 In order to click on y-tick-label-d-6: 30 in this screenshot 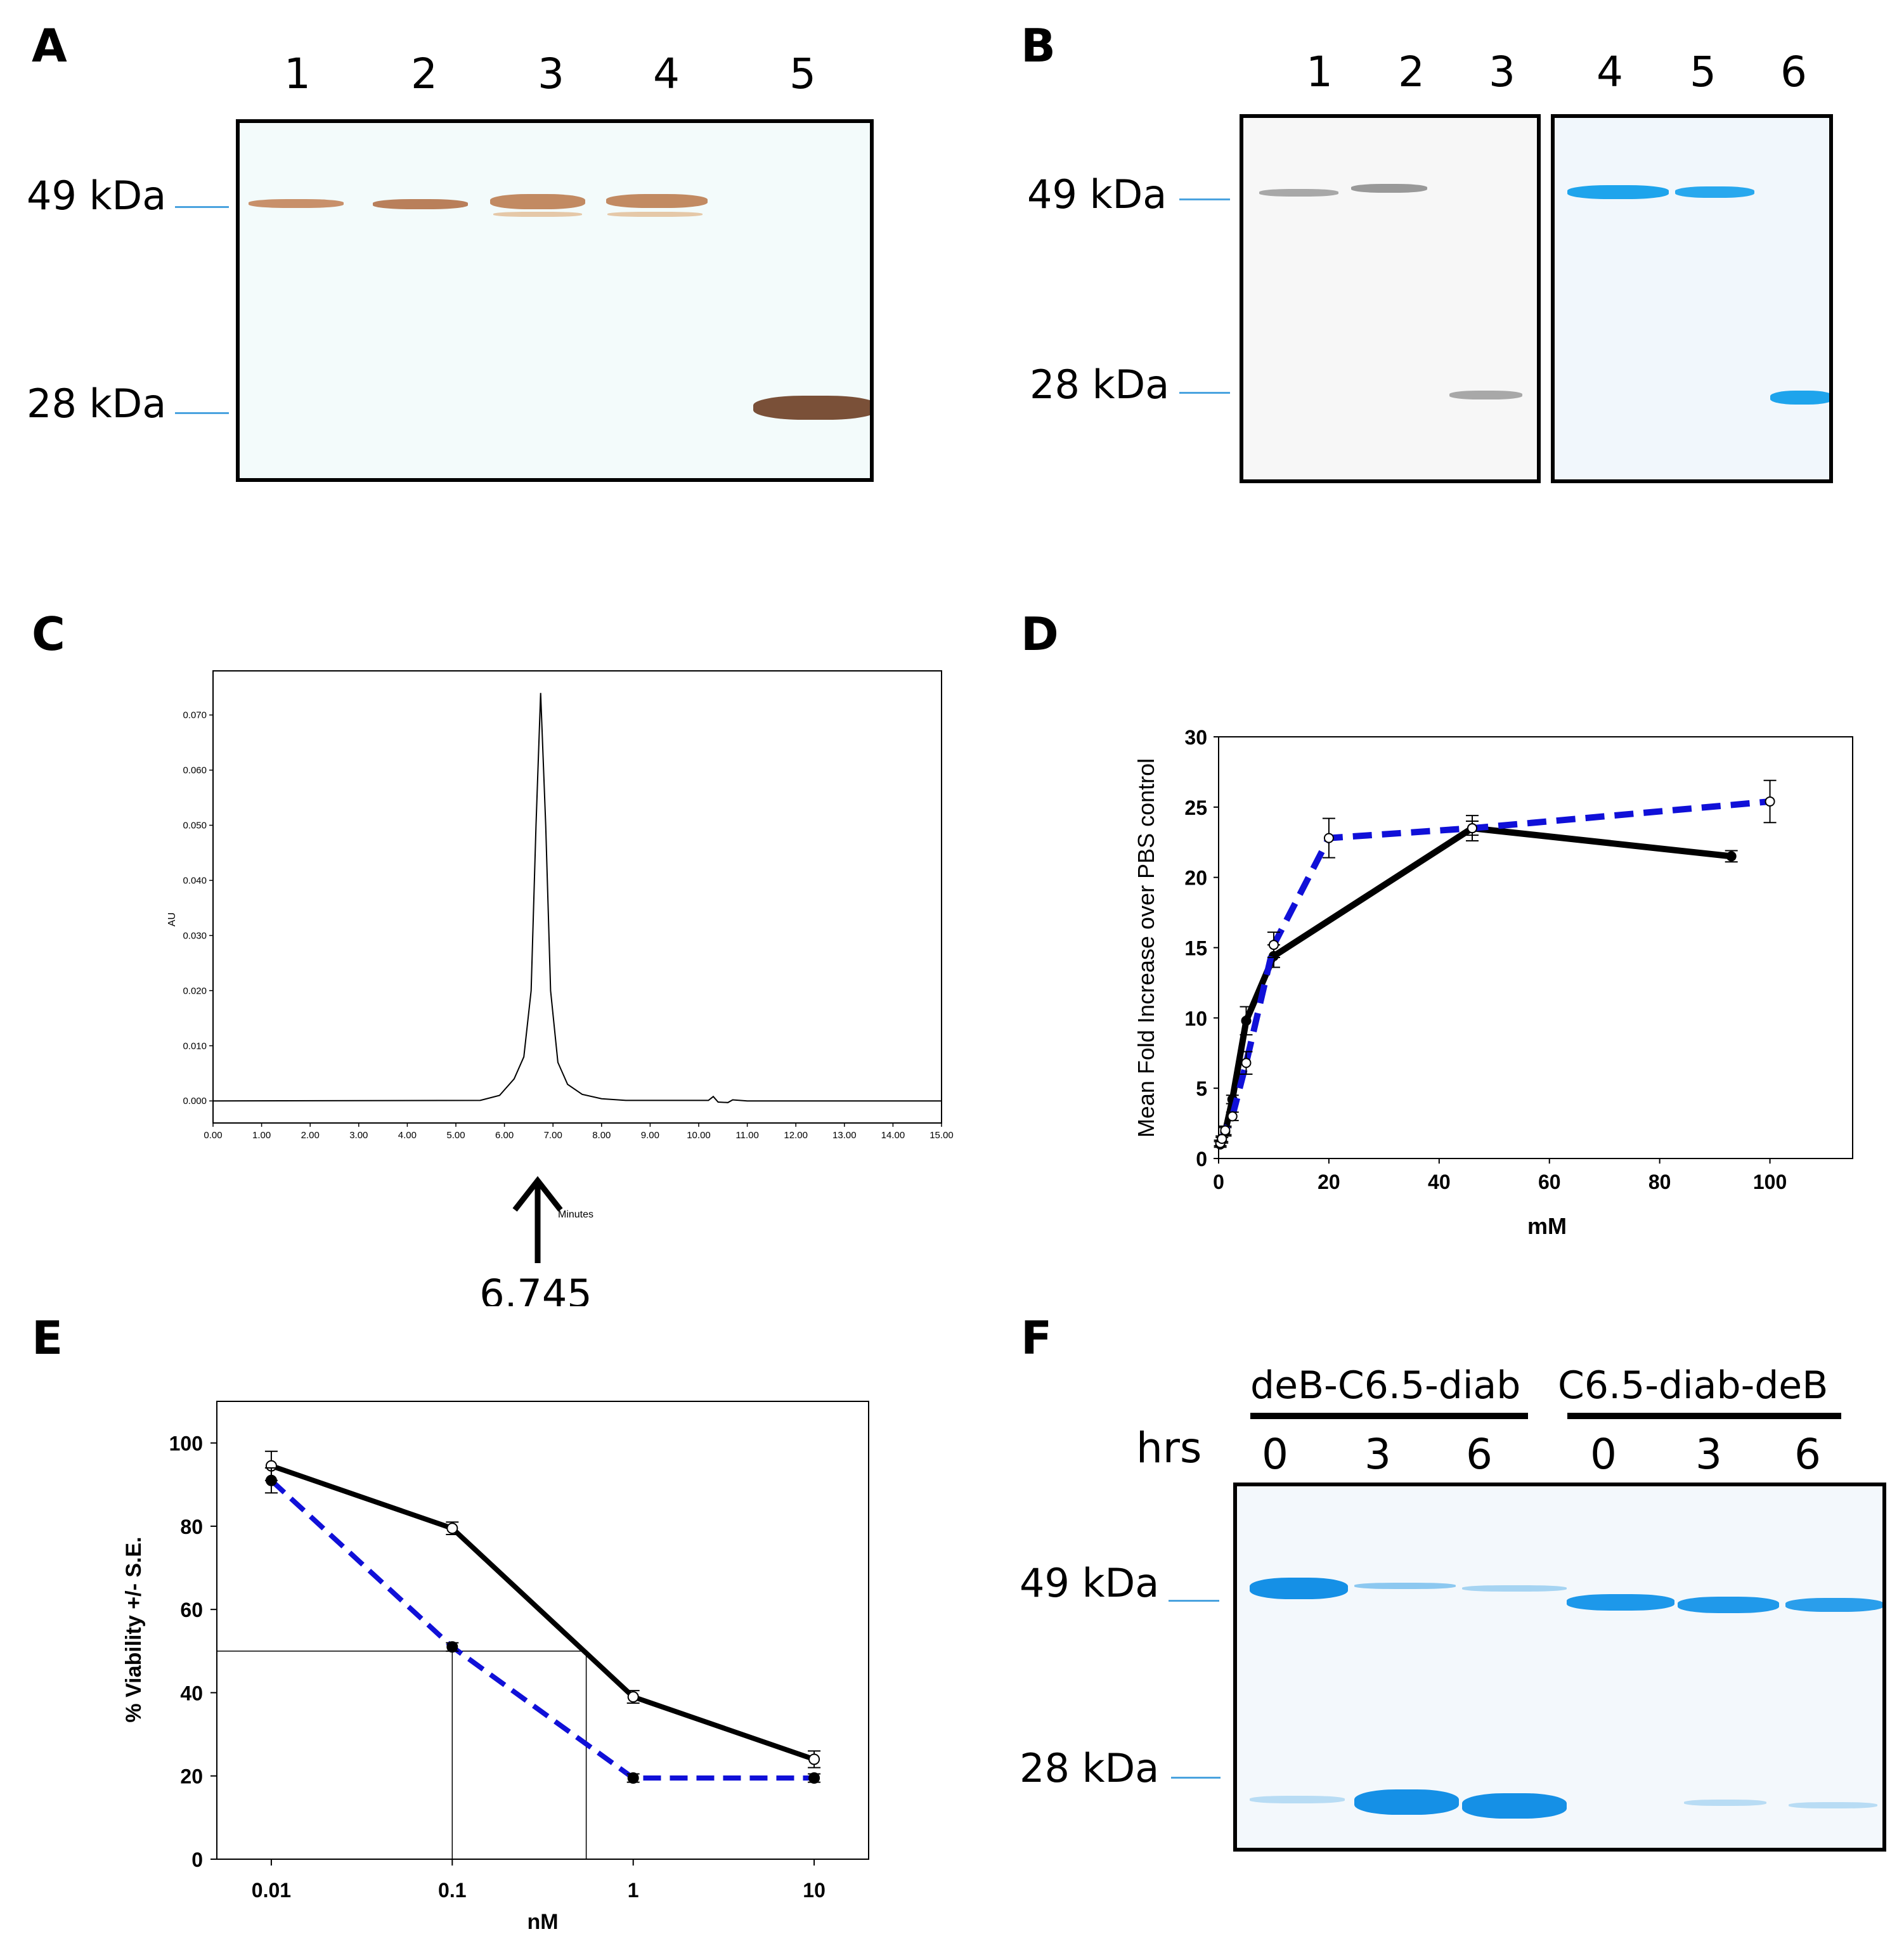, I will do `click(1195, 737)`.